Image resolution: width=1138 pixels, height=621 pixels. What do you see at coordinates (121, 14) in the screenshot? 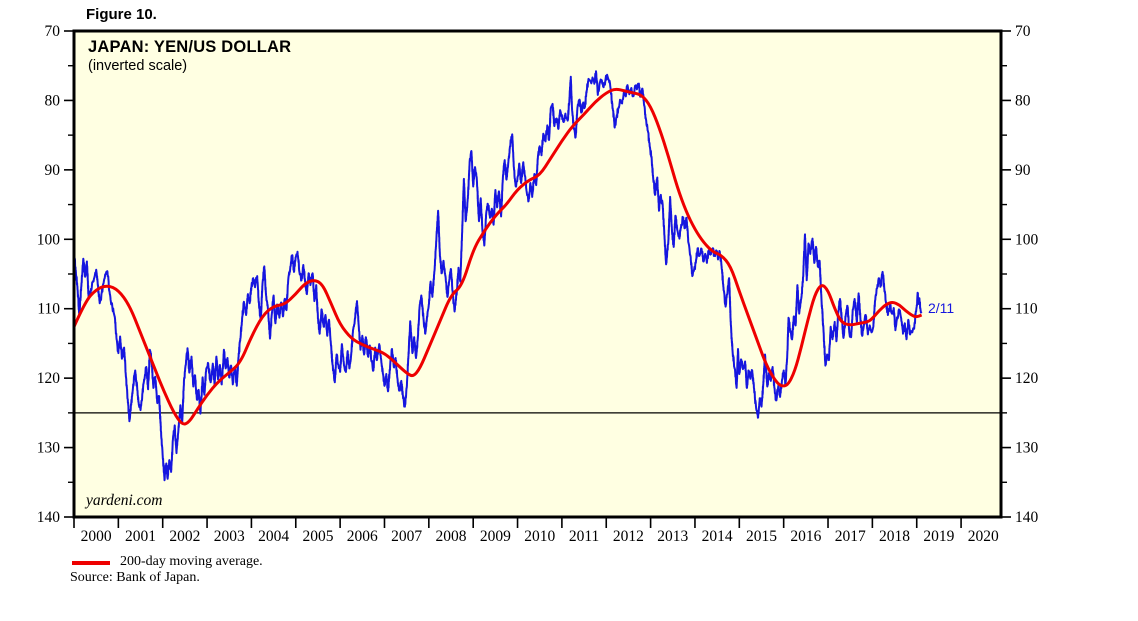
I see `figure-label: Figure 10.` at bounding box center [121, 14].